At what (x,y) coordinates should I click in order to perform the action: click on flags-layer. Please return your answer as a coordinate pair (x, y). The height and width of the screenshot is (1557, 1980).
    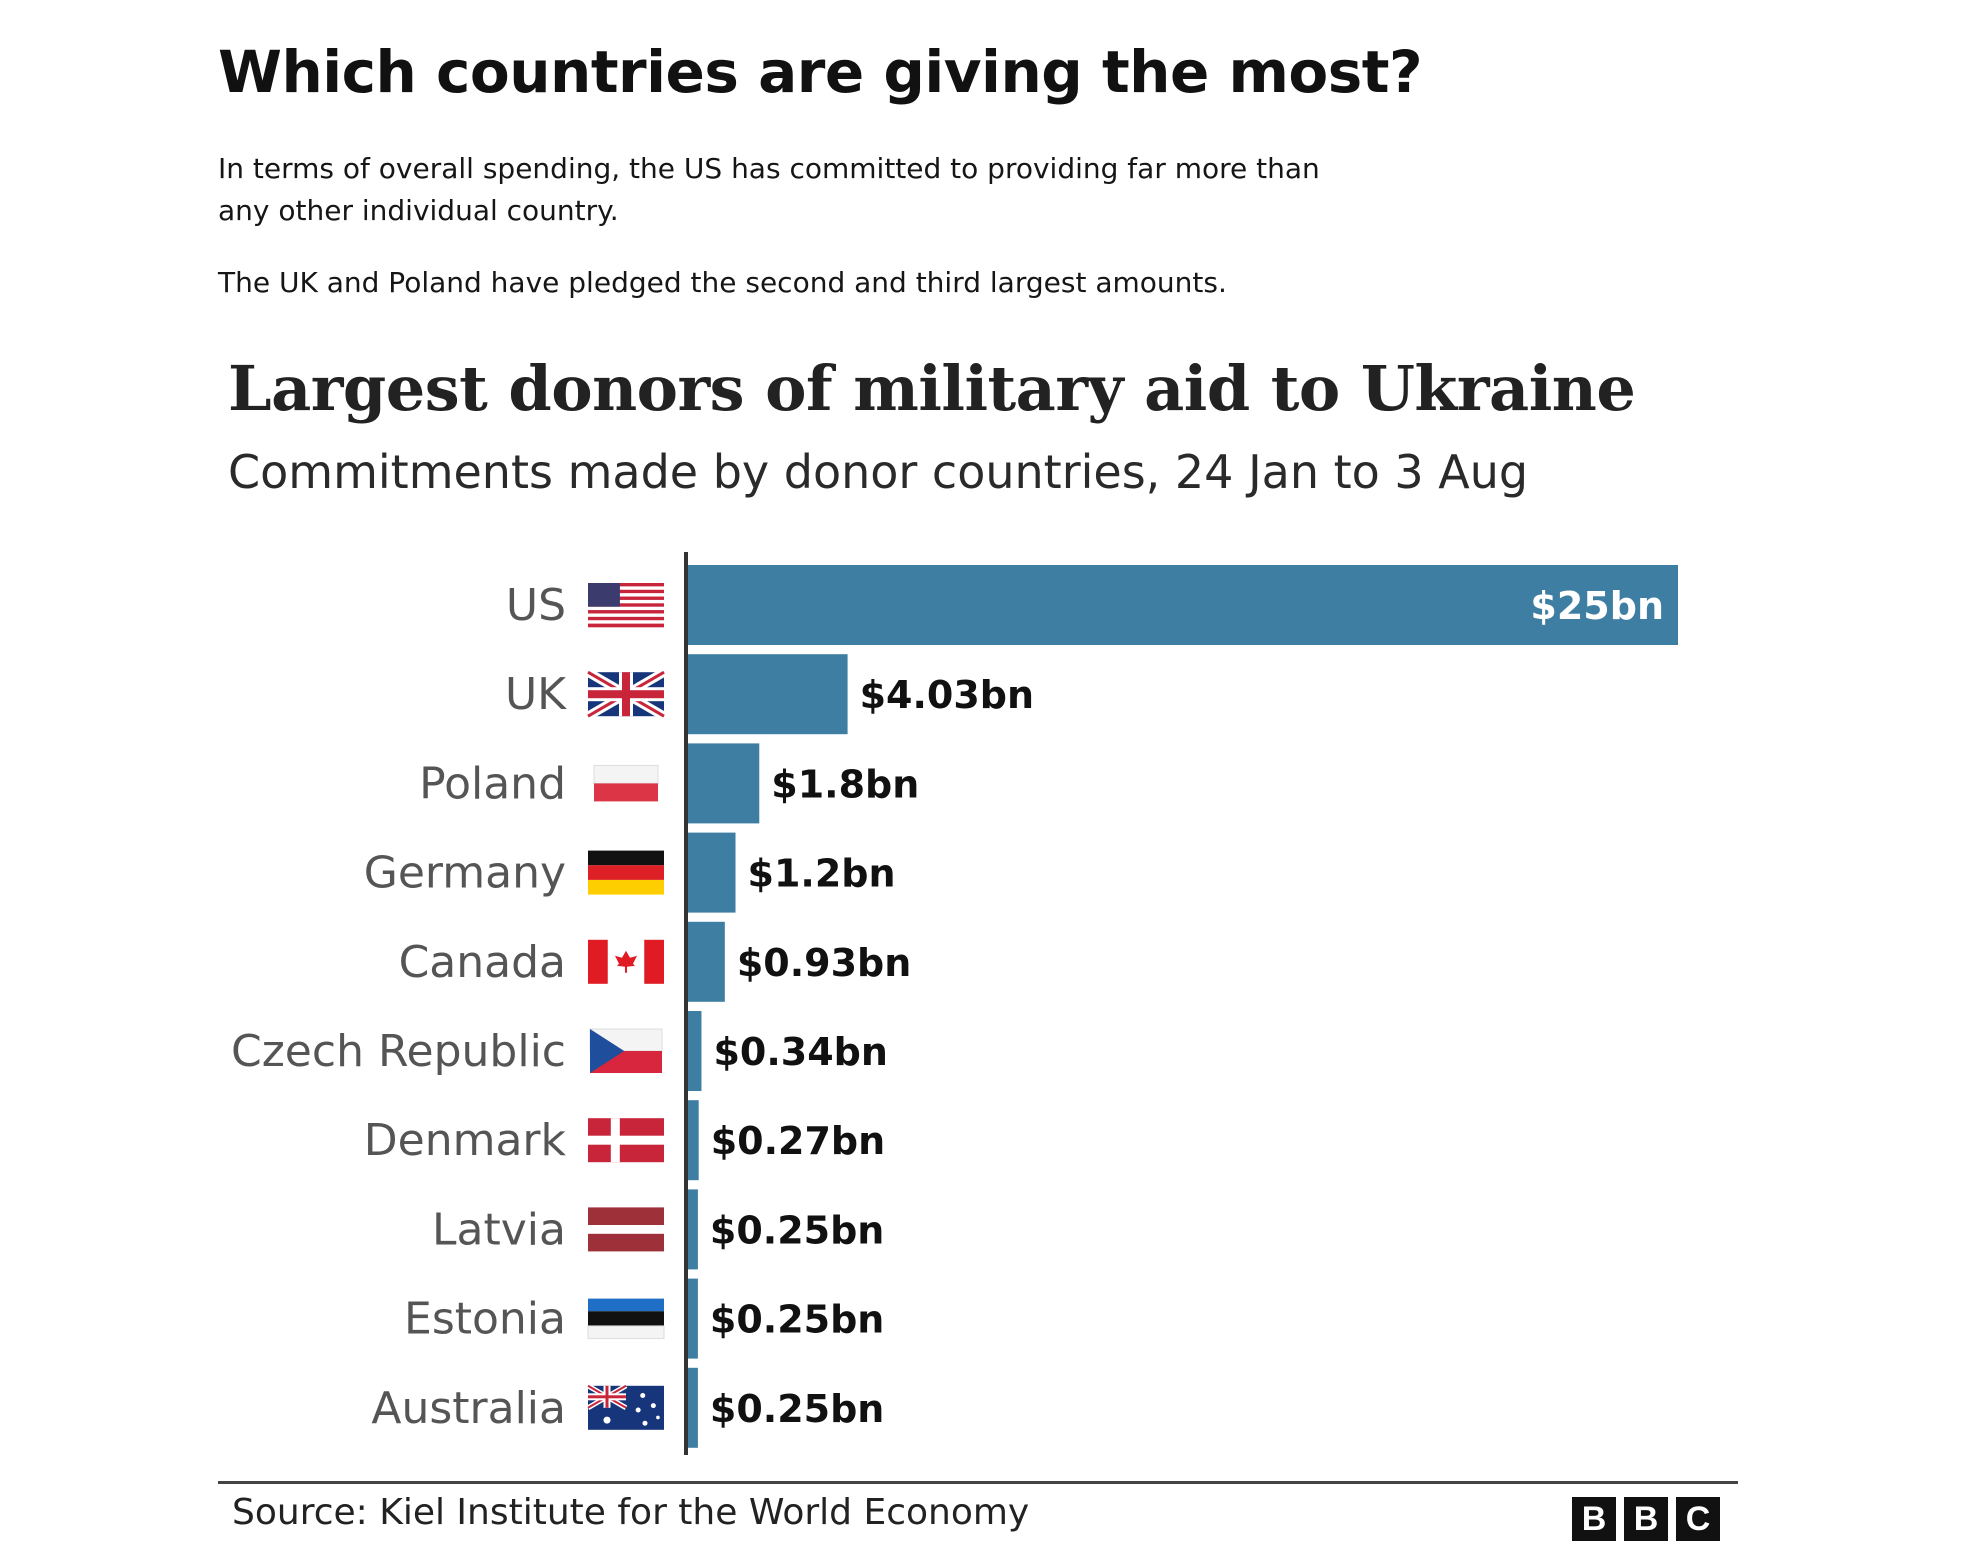
    Looking at the image, I should click on (626, 1006).